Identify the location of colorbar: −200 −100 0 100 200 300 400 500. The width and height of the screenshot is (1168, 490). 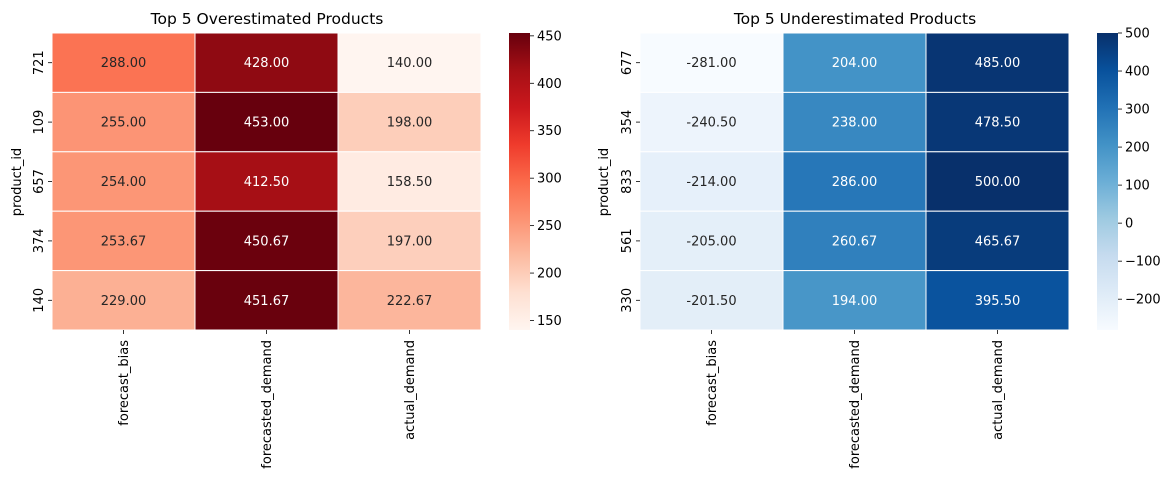
(1129, 178).